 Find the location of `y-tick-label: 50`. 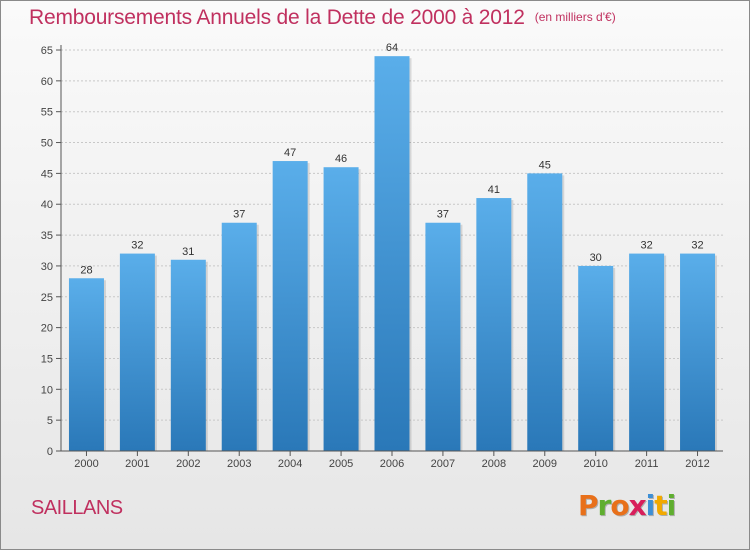

y-tick-label: 50 is located at coordinates (47, 144).